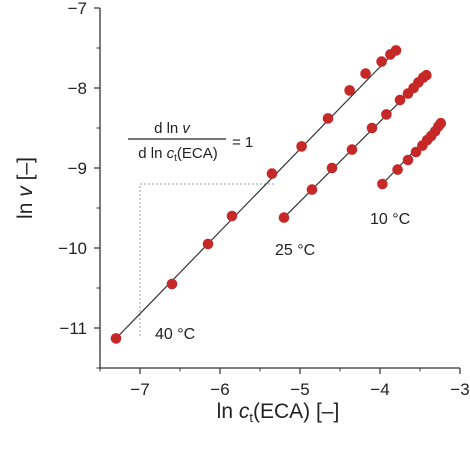  What do you see at coordinates (77, 88) in the screenshot?
I see `y-tick-label: −8` at bounding box center [77, 88].